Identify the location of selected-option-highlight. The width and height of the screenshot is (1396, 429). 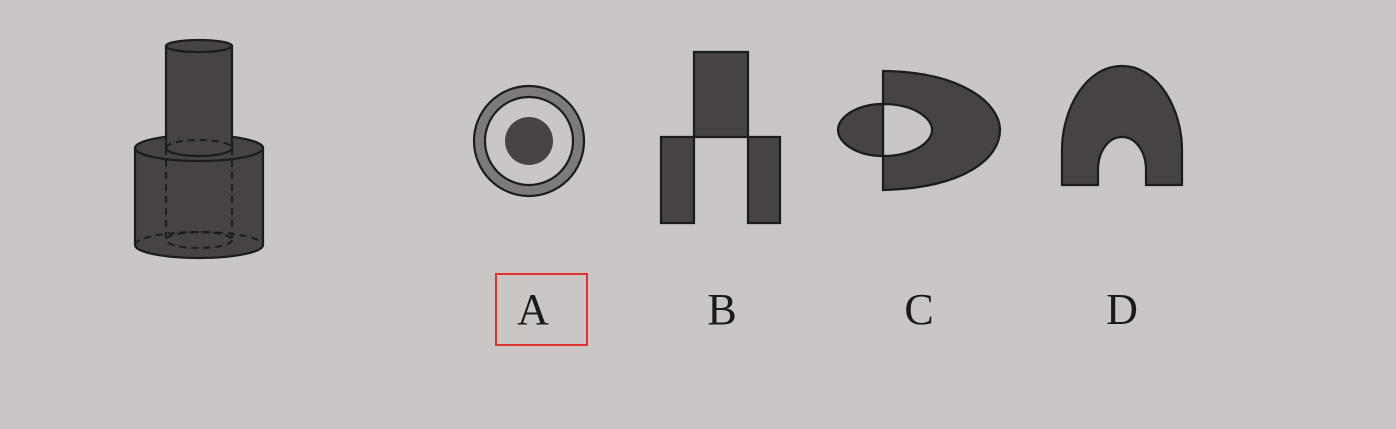
(541, 309).